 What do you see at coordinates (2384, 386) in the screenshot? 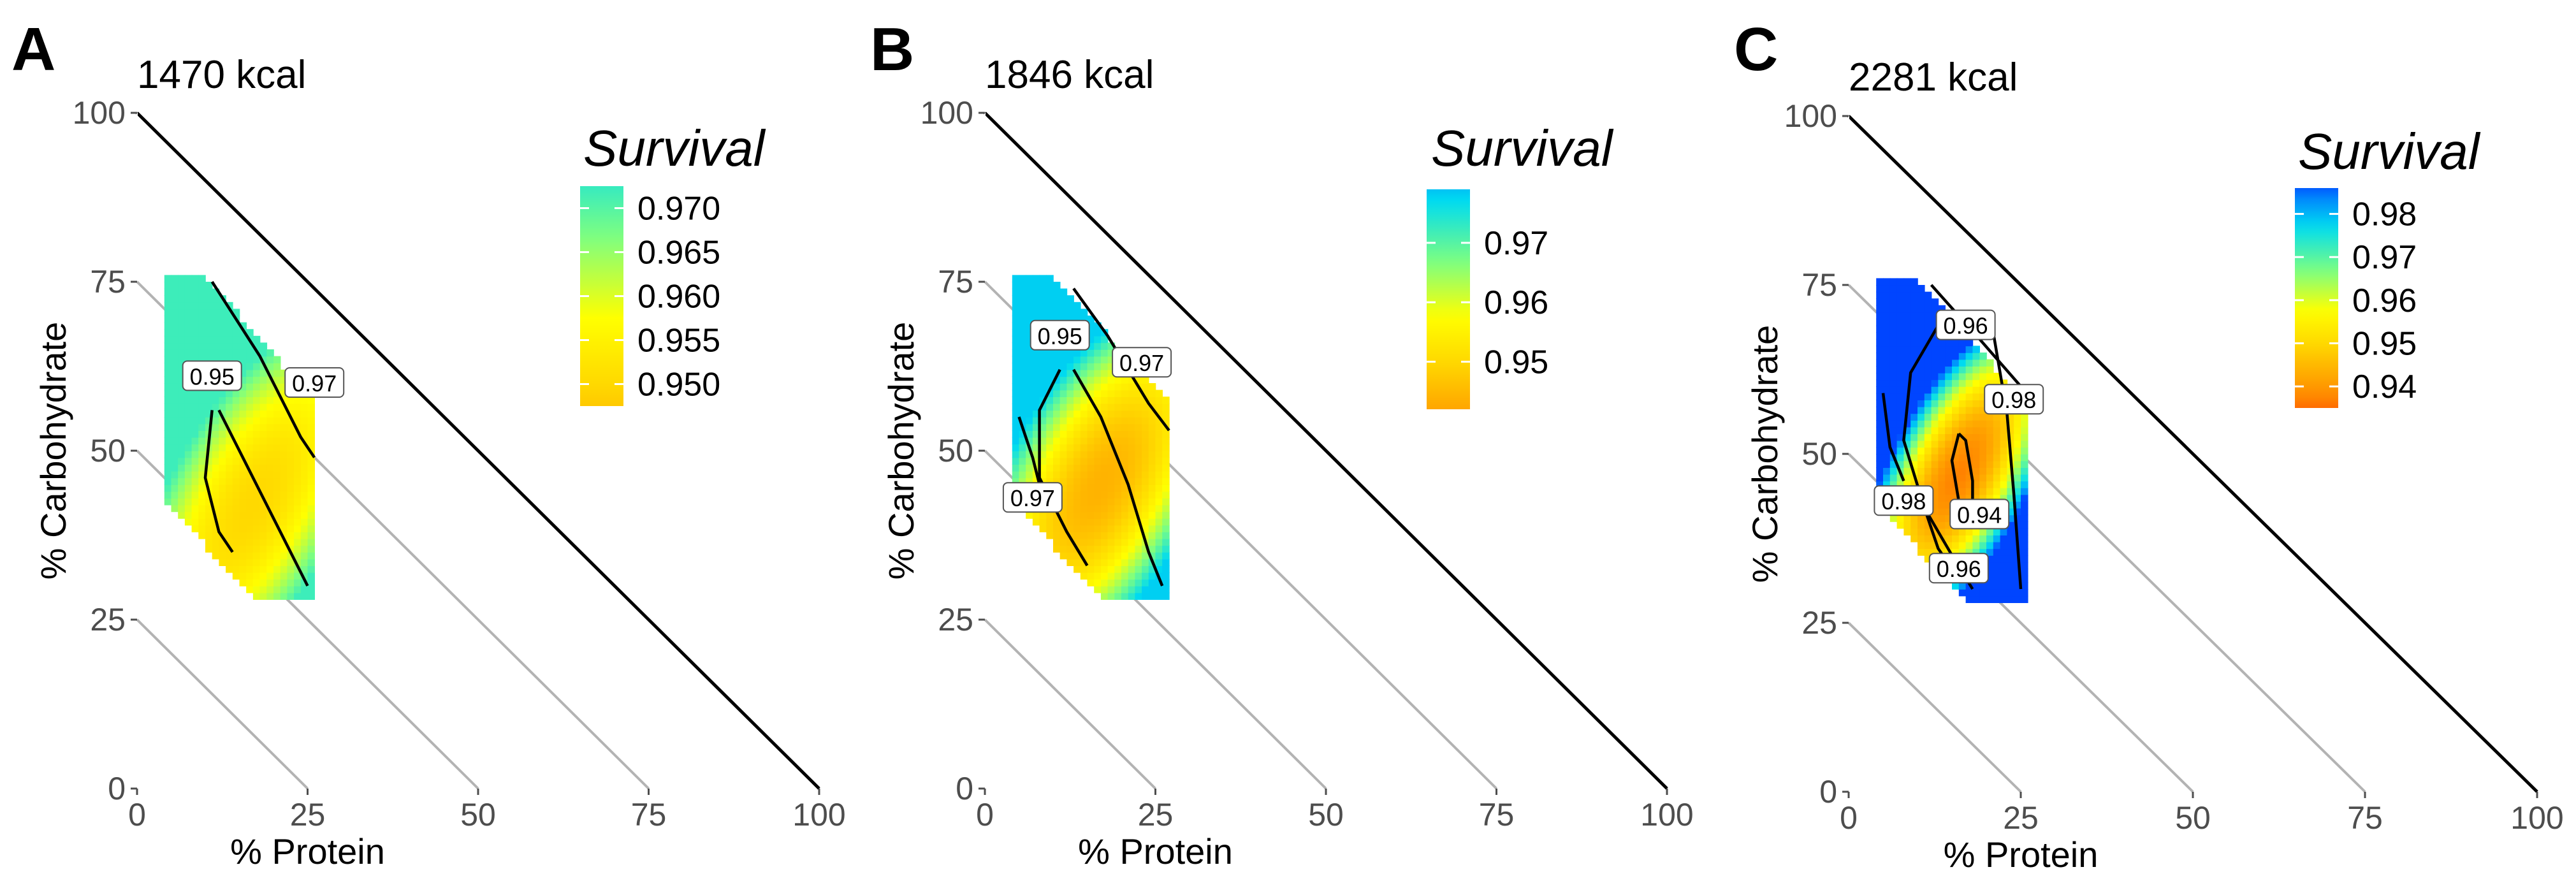
I see `legend-tick-label: 0.94` at bounding box center [2384, 386].